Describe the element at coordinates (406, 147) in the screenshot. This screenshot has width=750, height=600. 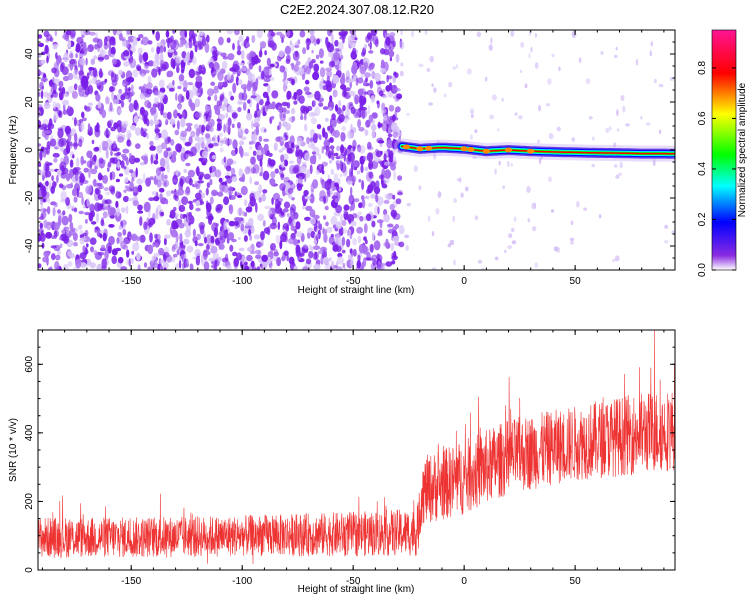
I see `carrier-hotspot` at that location.